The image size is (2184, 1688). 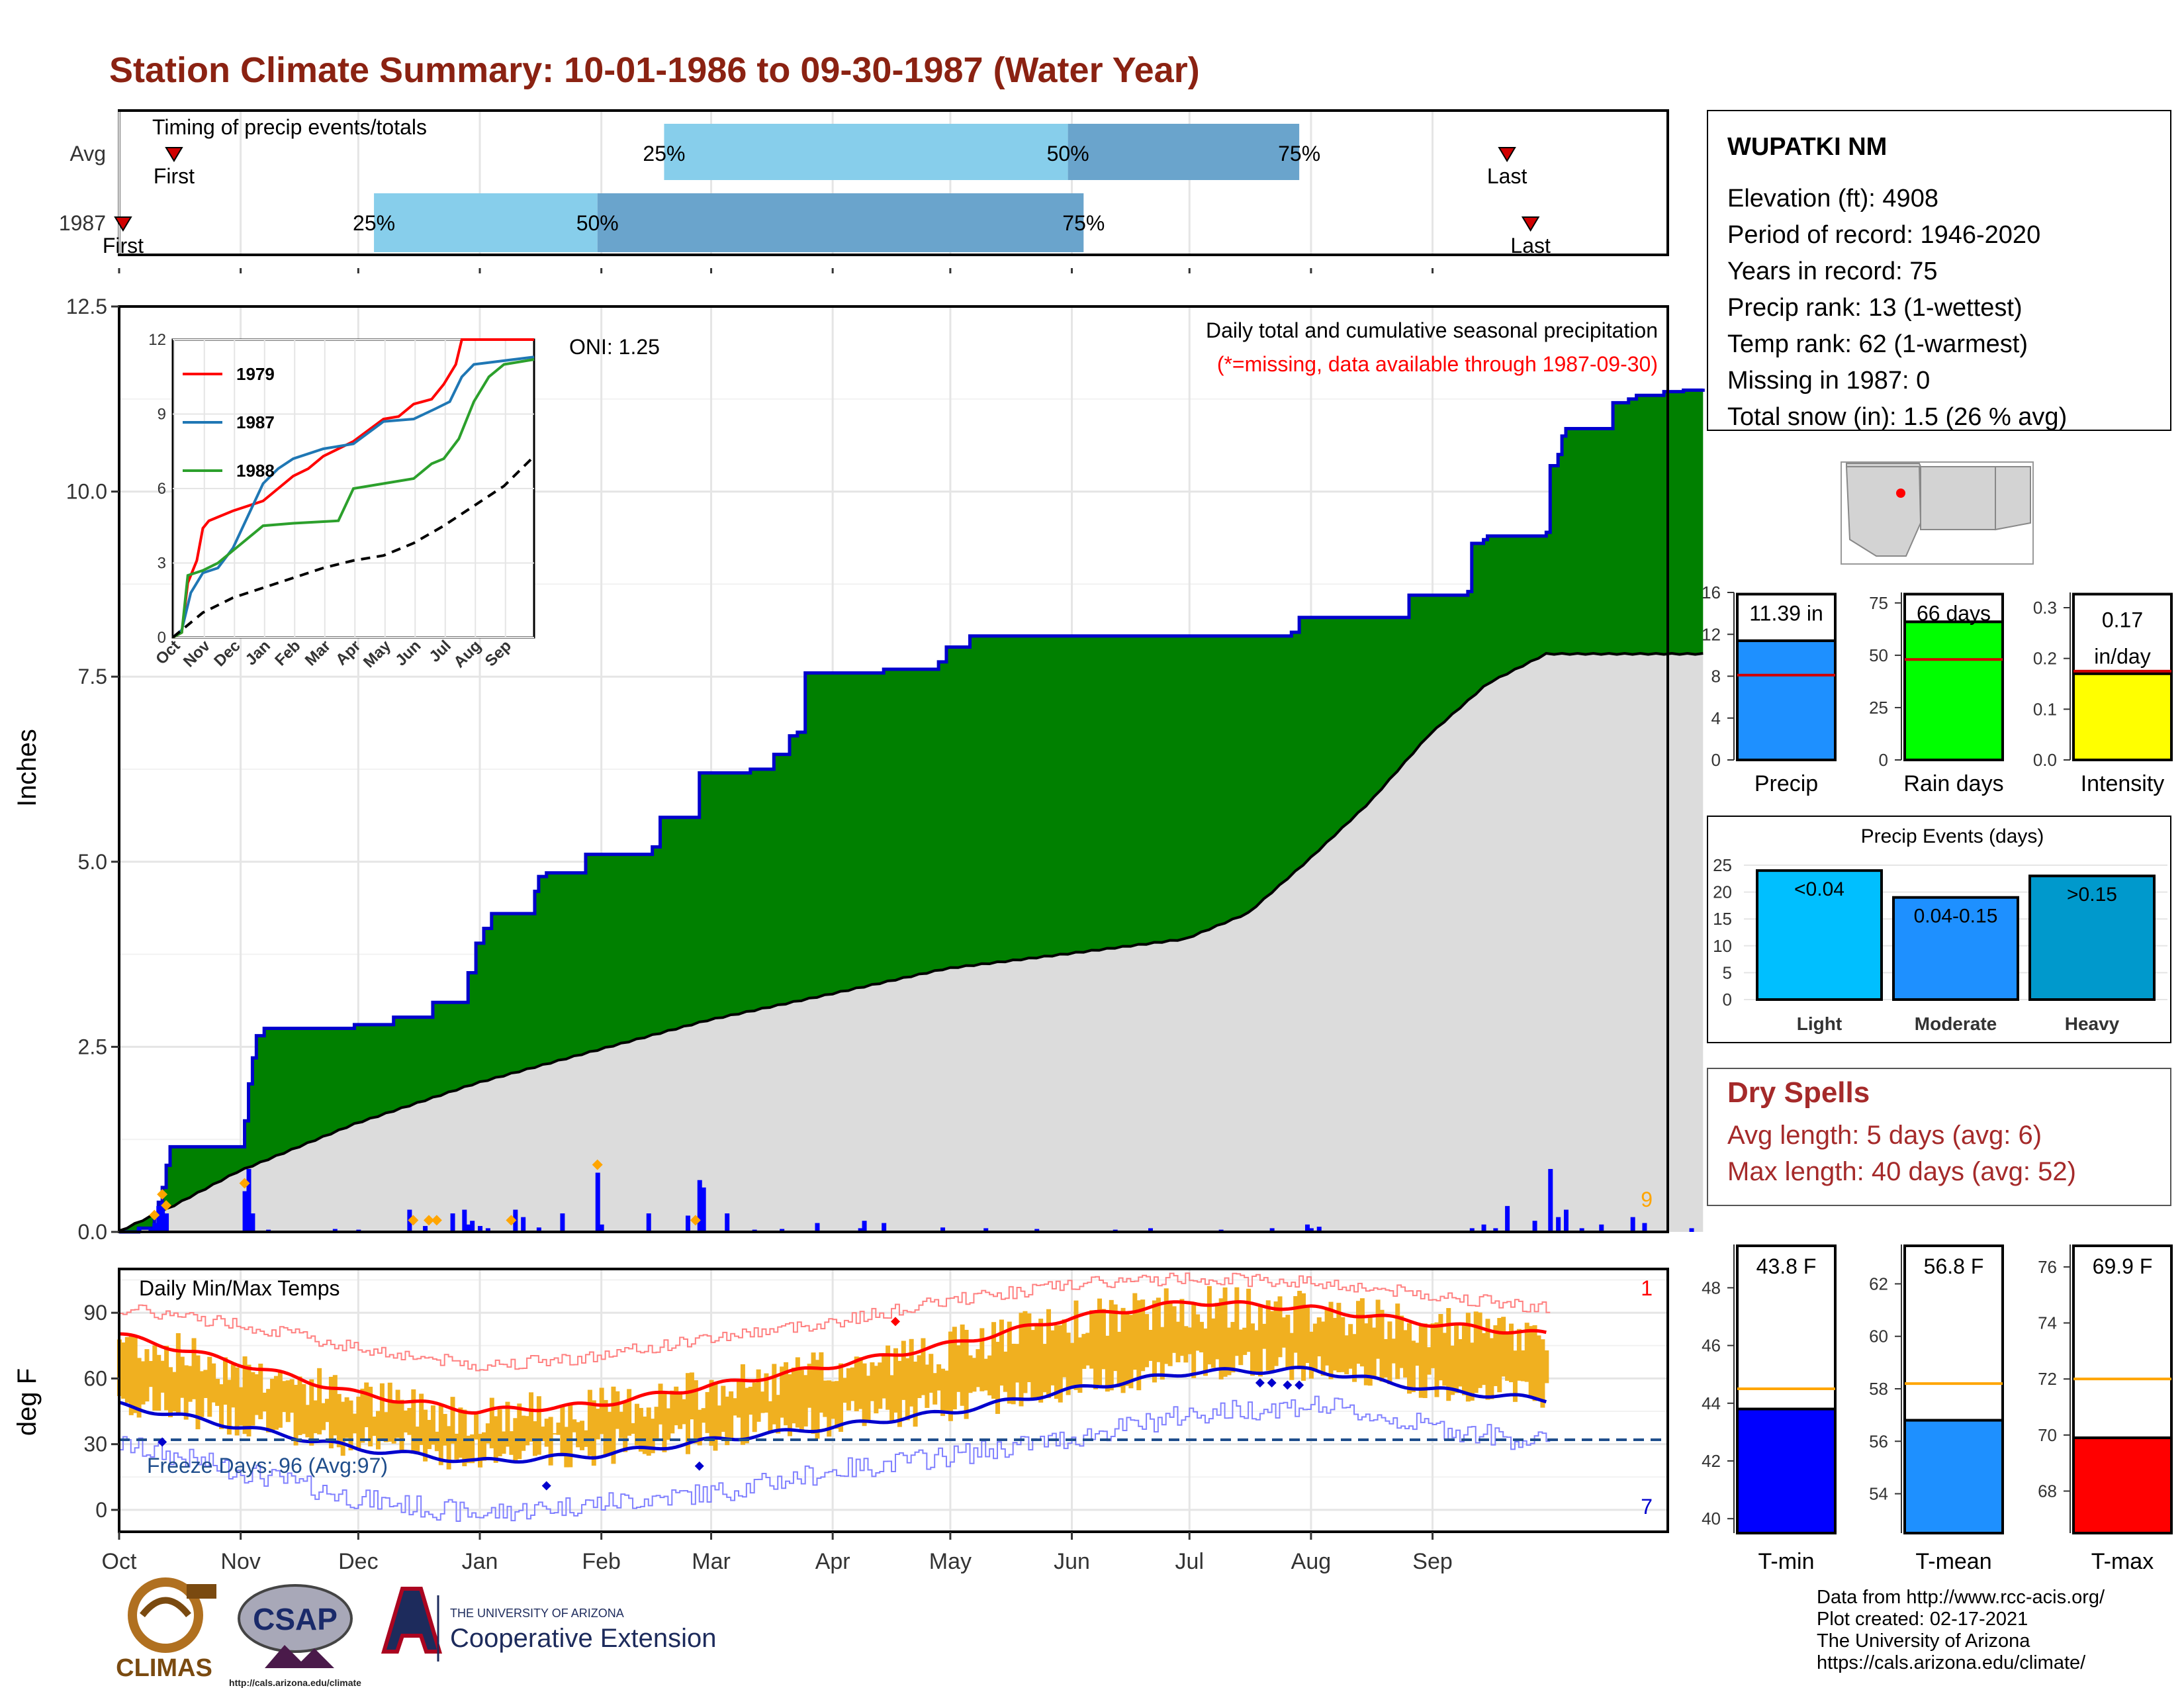 I want to click on temp-summary-ytick-label: 44, so click(x=1712, y=1403).